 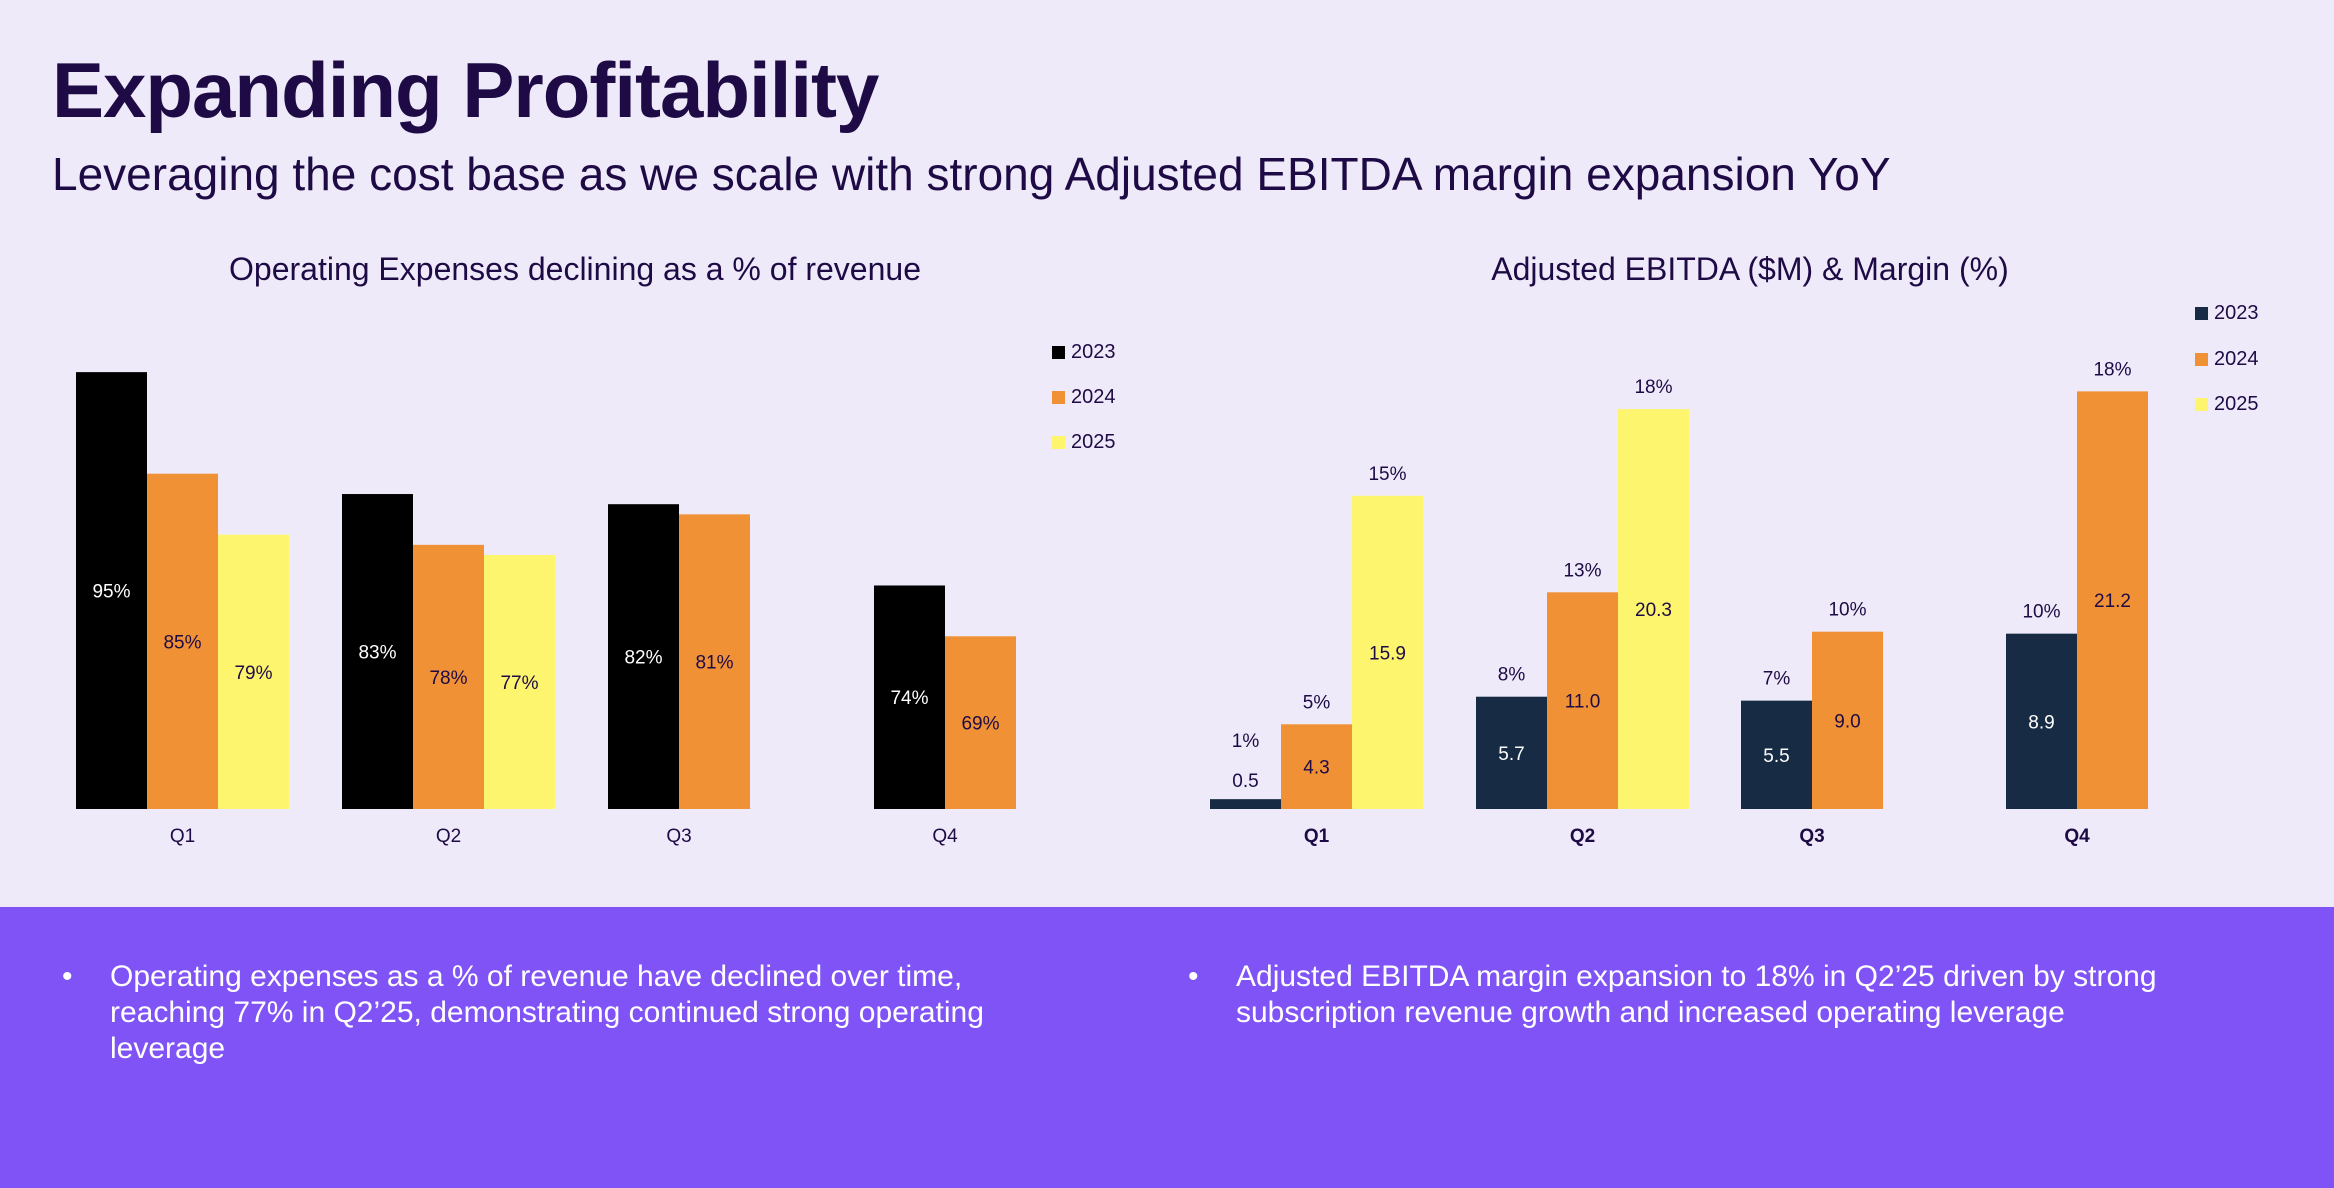 I want to click on ebitda-margin-label-q1-2023: 1%, so click(x=1246, y=741).